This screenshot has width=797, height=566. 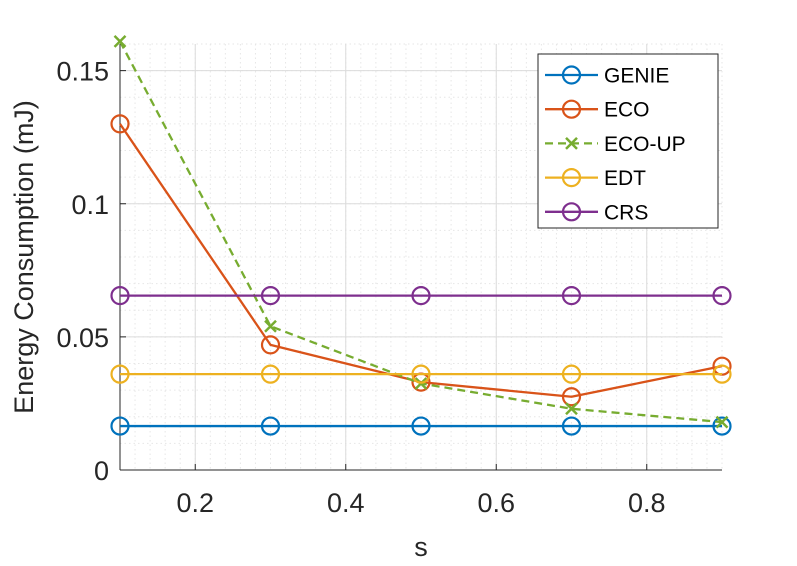 What do you see at coordinates (91, 271) in the screenshot?
I see `y-axis-ticks: 0 0.05 0.1 0.15` at bounding box center [91, 271].